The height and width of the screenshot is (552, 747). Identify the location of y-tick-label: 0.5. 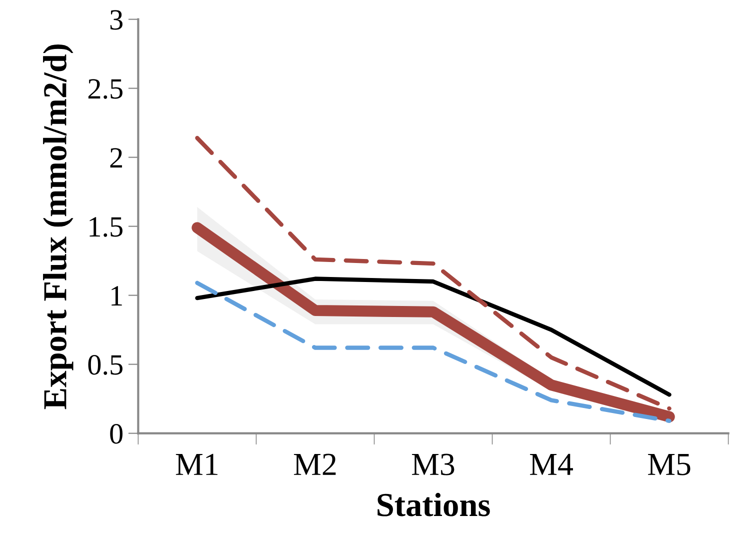
(105, 365).